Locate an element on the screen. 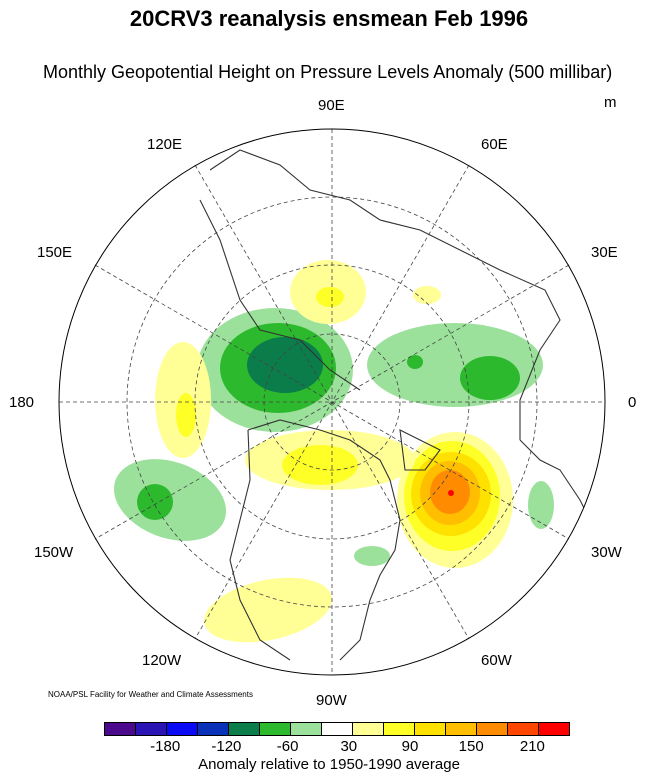 This screenshot has height=784, width=658. anomaly-europe-90b is located at coordinates (415, 362).